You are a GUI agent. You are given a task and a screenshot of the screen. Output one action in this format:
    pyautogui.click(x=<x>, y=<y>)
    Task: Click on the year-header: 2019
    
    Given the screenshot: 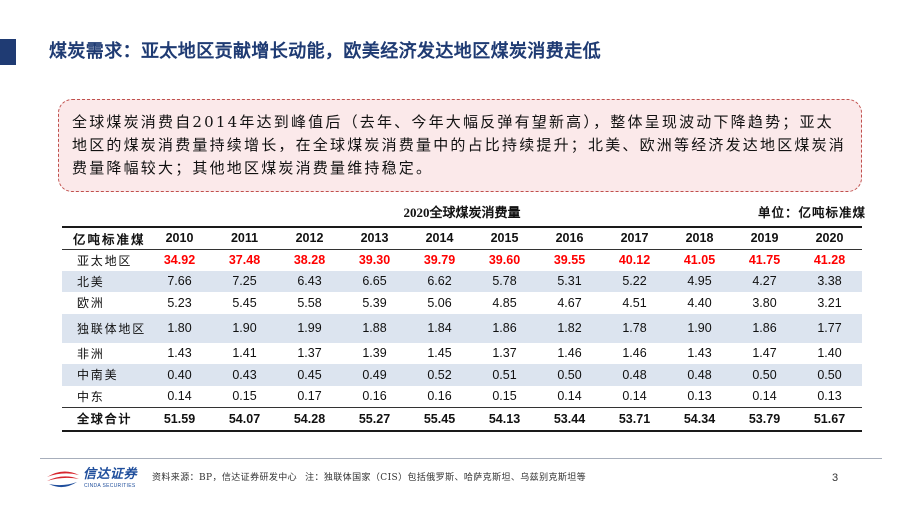 What is the action you would take?
    pyautogui.click(x=764, y=238)
    